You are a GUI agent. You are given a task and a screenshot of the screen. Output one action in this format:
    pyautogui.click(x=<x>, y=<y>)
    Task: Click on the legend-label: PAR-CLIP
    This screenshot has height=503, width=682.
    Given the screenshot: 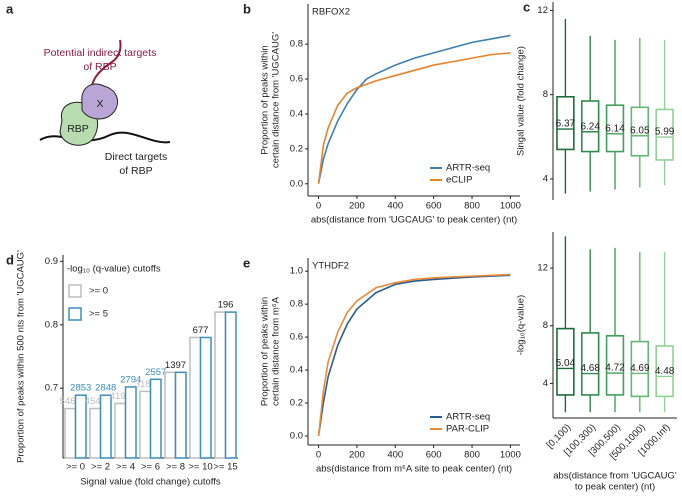 What is the action you would take?
    pyautogui.click(x=467, y=429)
    